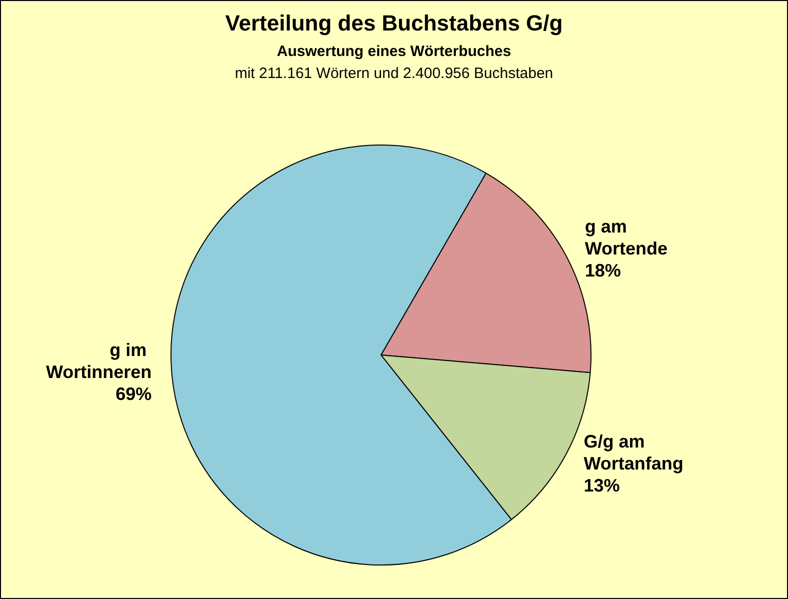  Describe the element at coordinates (626, 237) in the screenshot. I see `slice-label: g am Wortende` at that location.